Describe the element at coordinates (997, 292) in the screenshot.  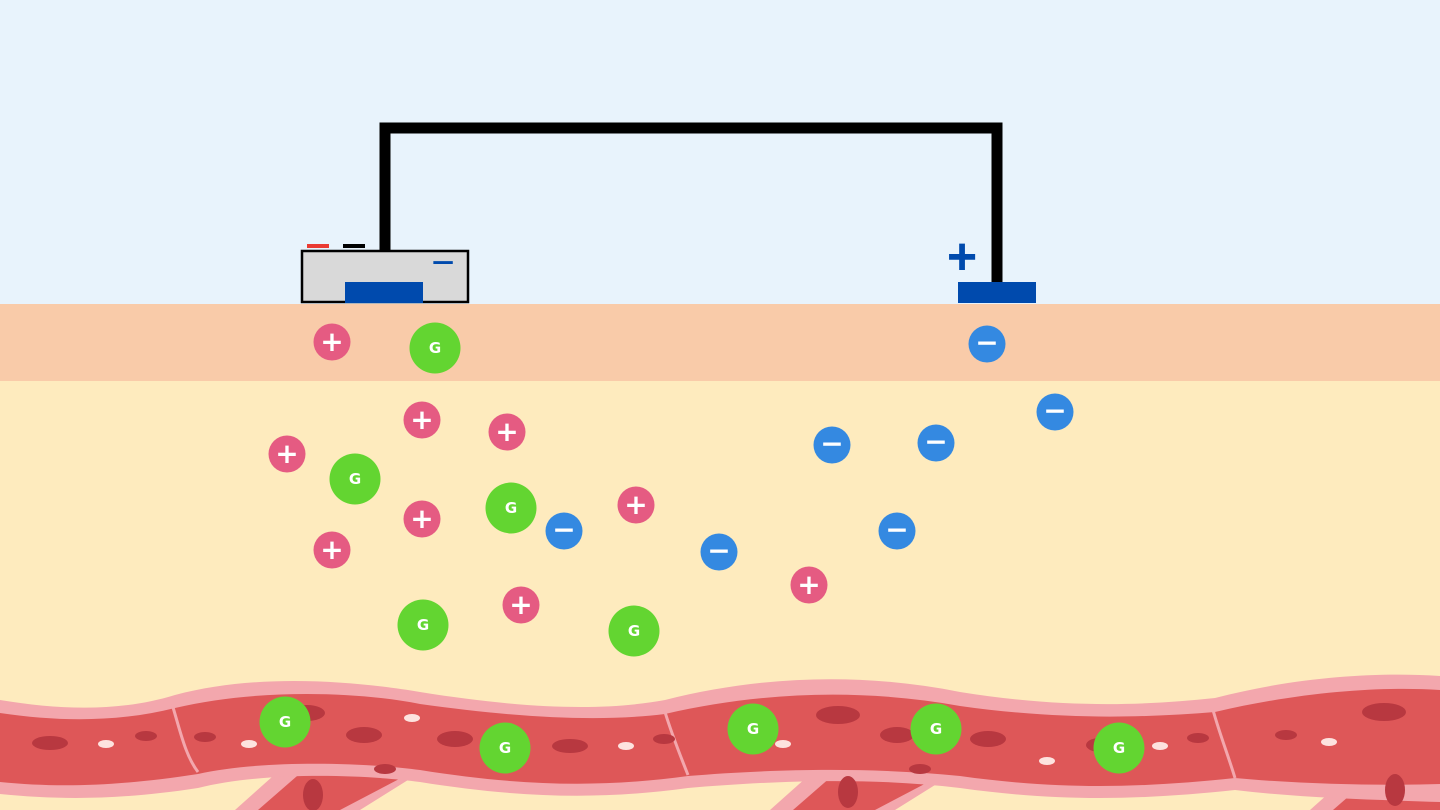
I see `anode-pad` at that location.